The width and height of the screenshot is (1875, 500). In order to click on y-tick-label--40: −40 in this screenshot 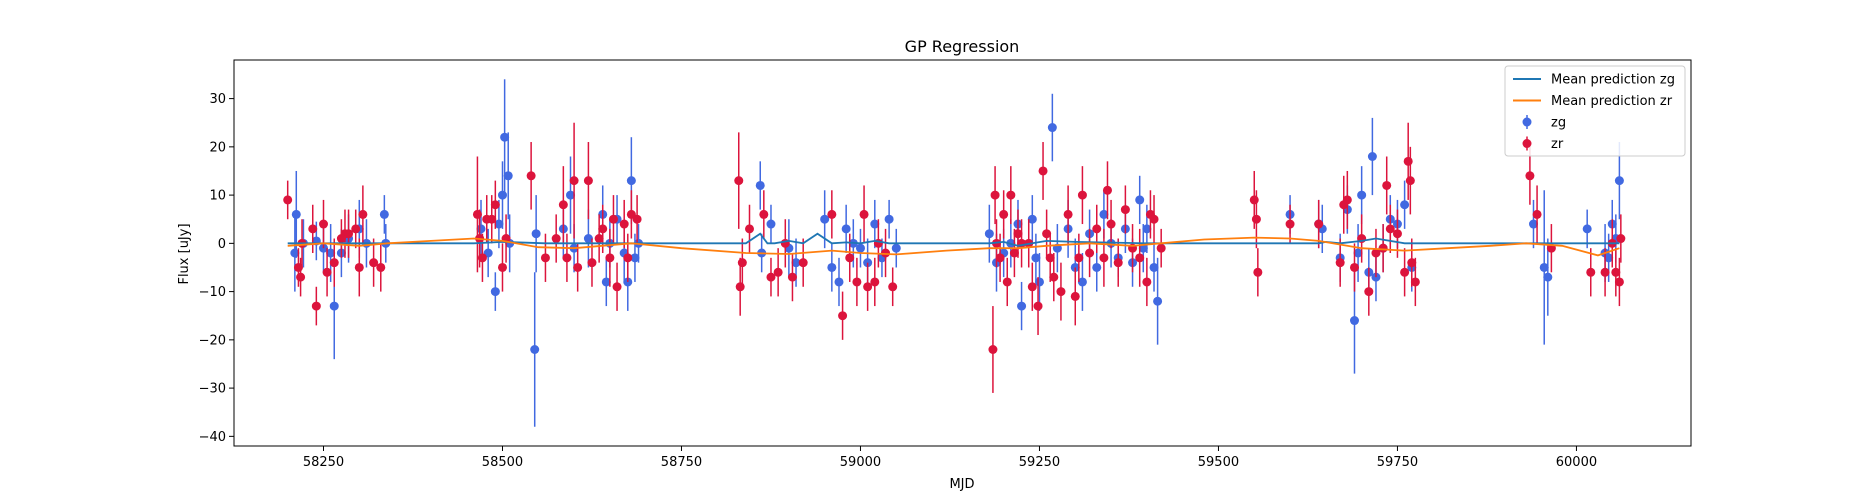, I will do `click(212, 437)`.